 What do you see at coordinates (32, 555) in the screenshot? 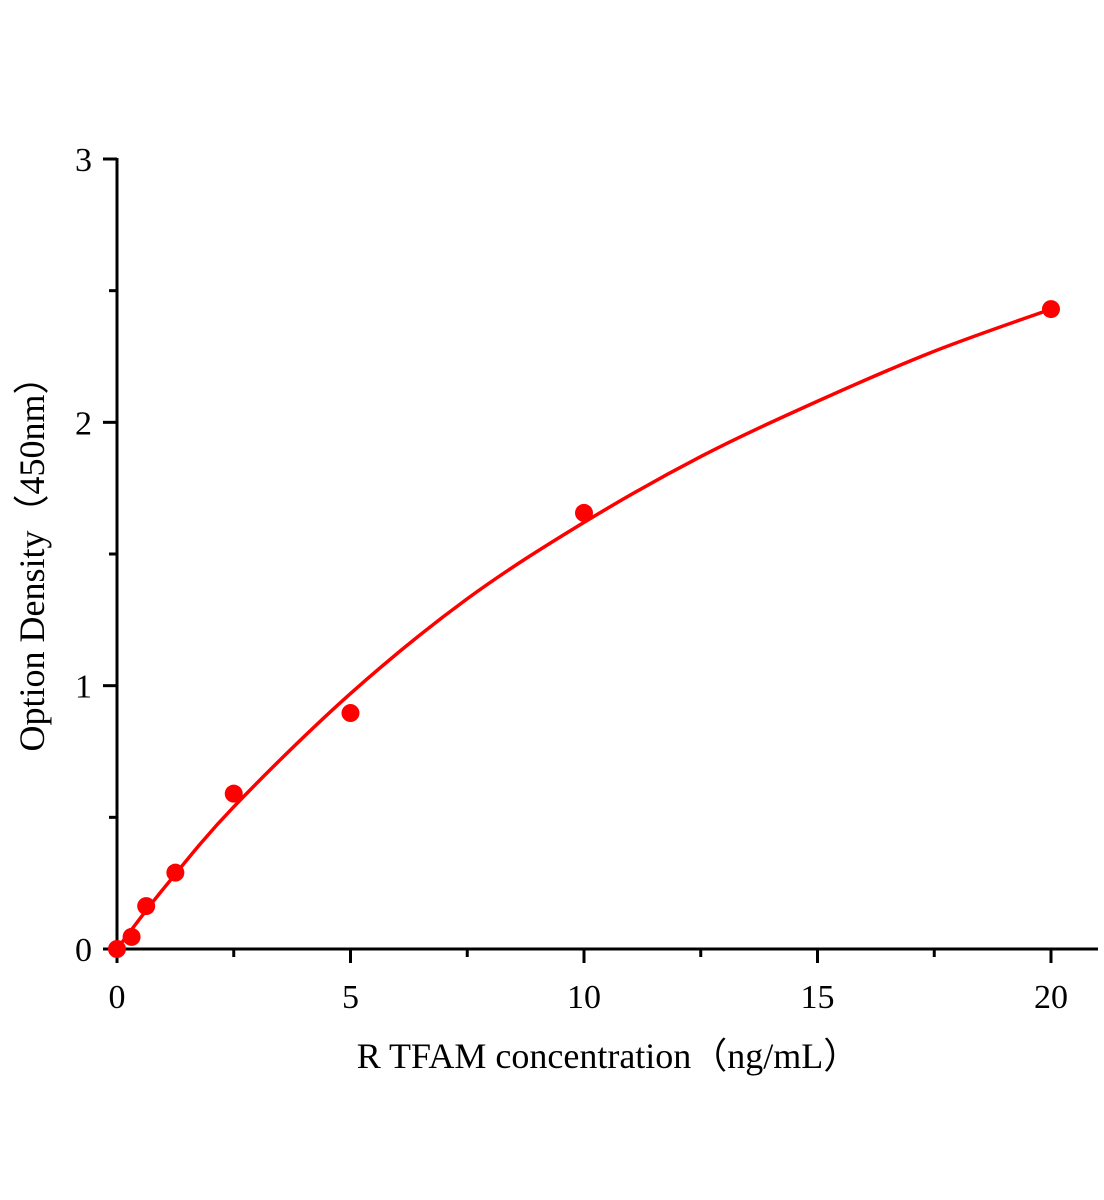
I see `y-axis-title: Option Density（450nm）` at bounding box center [32, 555].